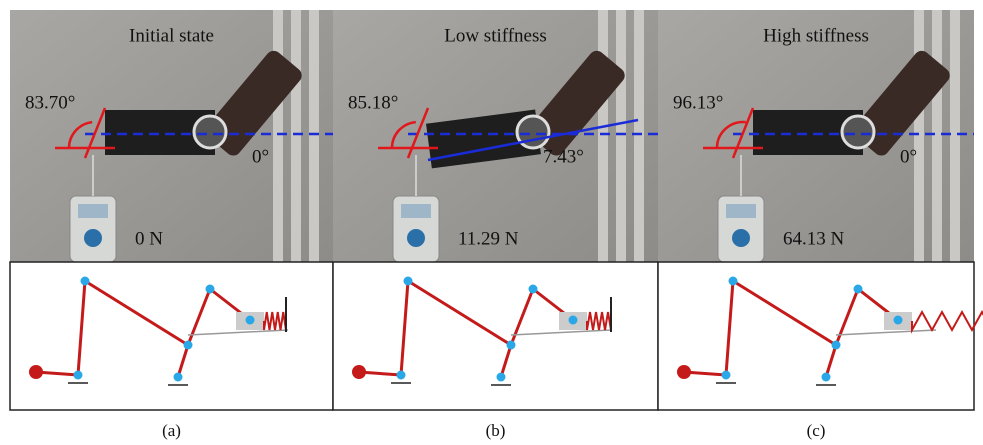 This screenshot has width=983, height=445. What do you see at coordinates (816, 430) in the screenshot?
I see `panel-caption: (c)` at bounding box center [816, 430].